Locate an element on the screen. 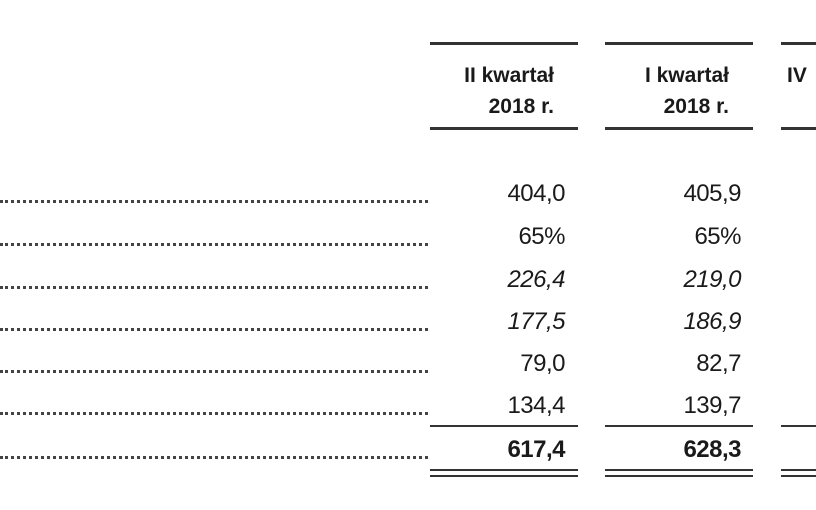 The width and height of the screenshot is (816, 510). table-row: 226,4 219,0 is located at coordinates (408, 280).